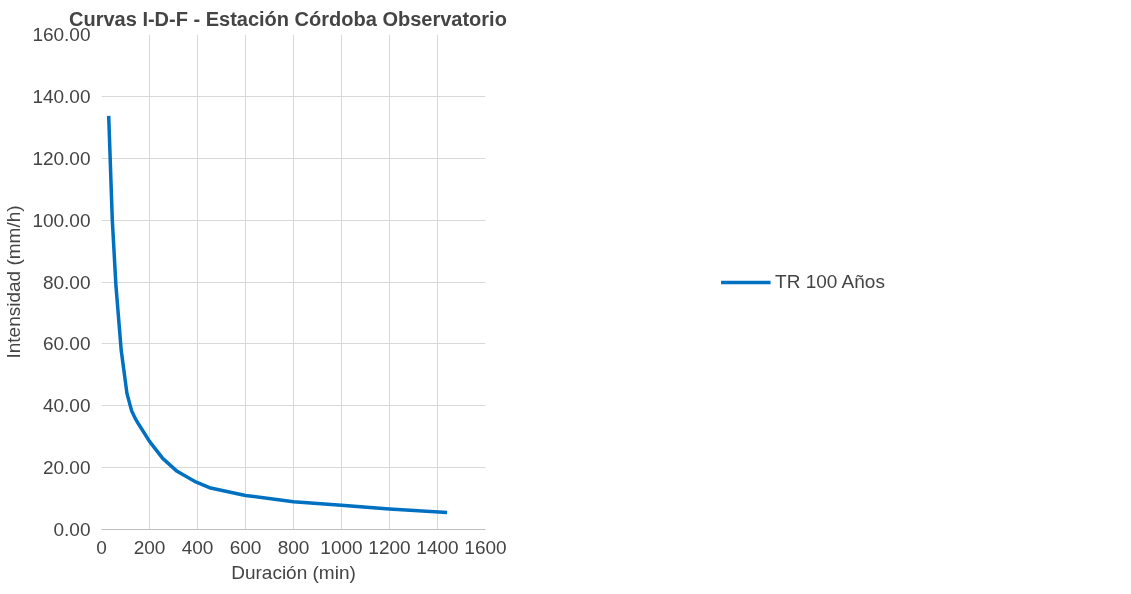  Describe the element at coordinates (149, 547) in the screenshot. I see `x-tick-label: 200` at that location.